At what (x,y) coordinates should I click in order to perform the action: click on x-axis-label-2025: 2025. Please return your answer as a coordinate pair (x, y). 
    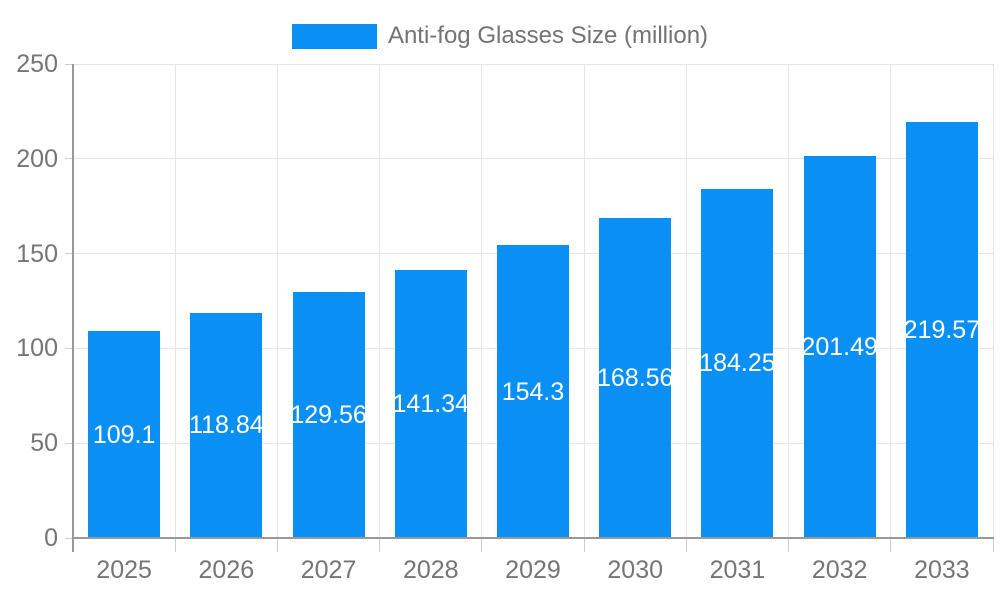
    Looking at the image, I should click on (124, 570).